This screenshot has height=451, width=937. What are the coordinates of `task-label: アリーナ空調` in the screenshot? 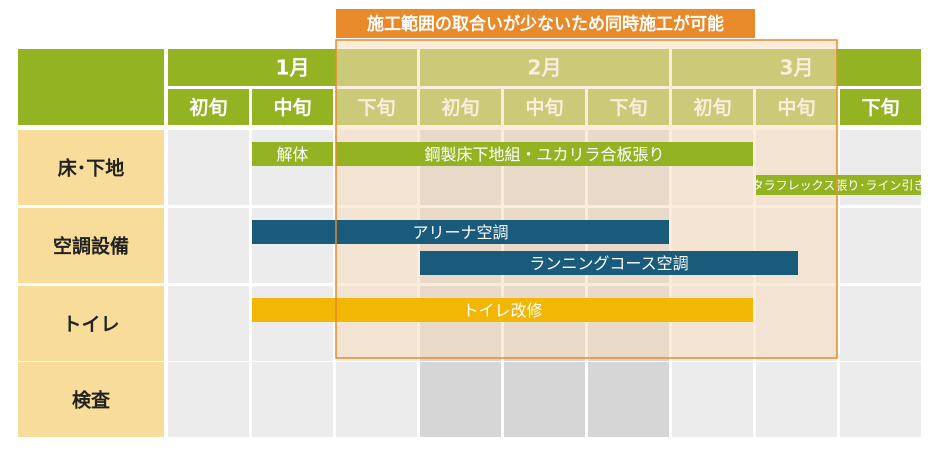 It's located at (460, 232).